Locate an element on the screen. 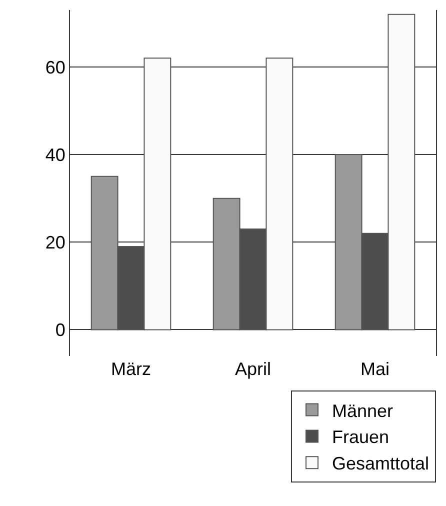 This screenshot has height=506, width=446. y-tick-label: 0 is located at coordinates (60, 330).